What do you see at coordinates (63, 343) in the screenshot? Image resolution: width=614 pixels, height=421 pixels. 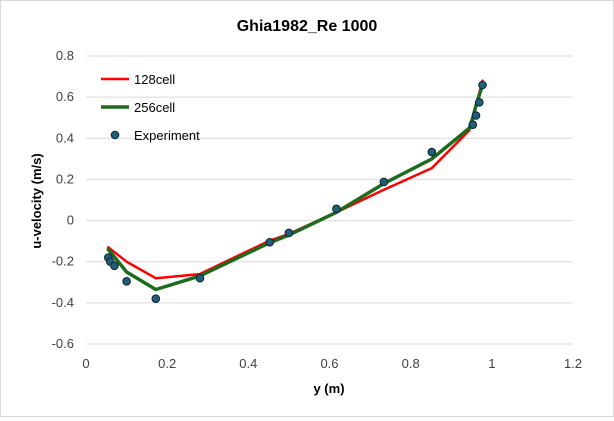 I see `y-tick-label: -0.6` at bounding box center [63, 343].